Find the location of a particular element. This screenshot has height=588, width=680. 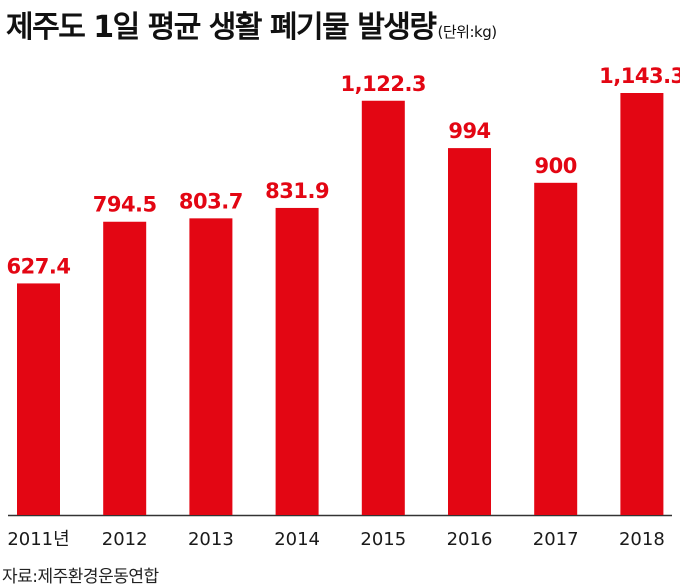

x-tick-2015: 2015 is located at coordinates (383, 539).